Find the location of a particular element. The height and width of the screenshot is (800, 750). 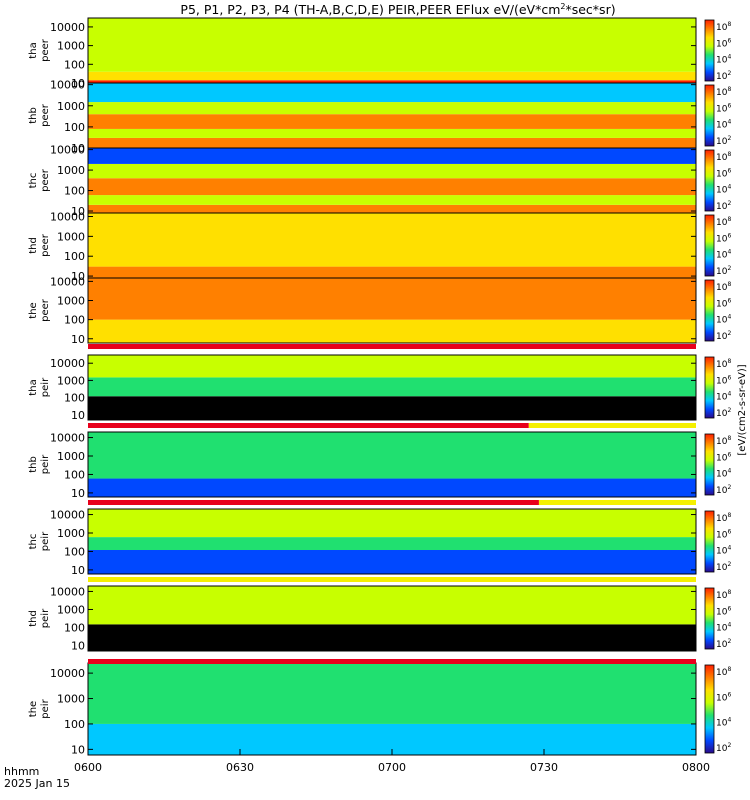

date-label: 2025 Jan 15 is located at coordinates (37, 783).